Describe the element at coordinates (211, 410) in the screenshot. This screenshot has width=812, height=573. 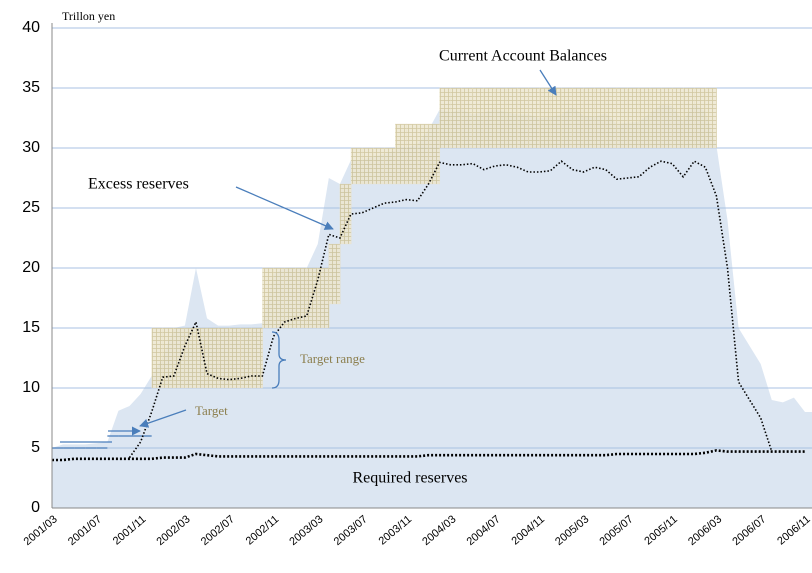
I see `annotation: Target` at that location.